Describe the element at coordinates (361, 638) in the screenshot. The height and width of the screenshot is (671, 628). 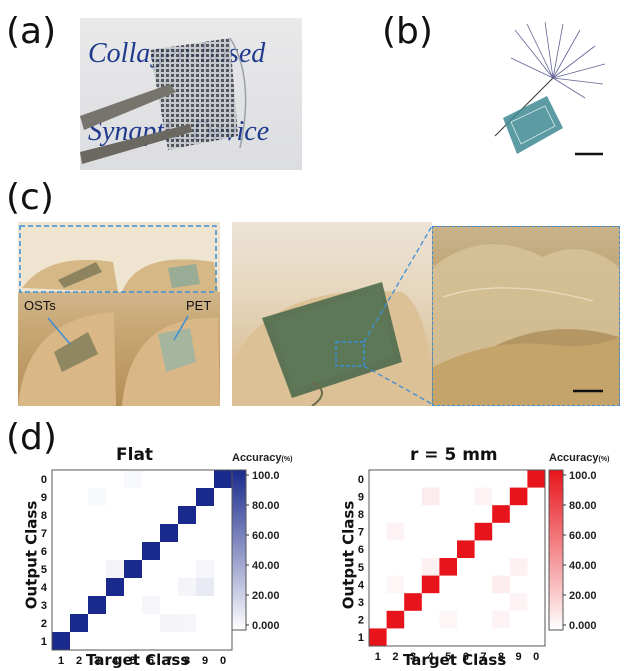
I see `cm-1-ytick-1: 1` at that location.